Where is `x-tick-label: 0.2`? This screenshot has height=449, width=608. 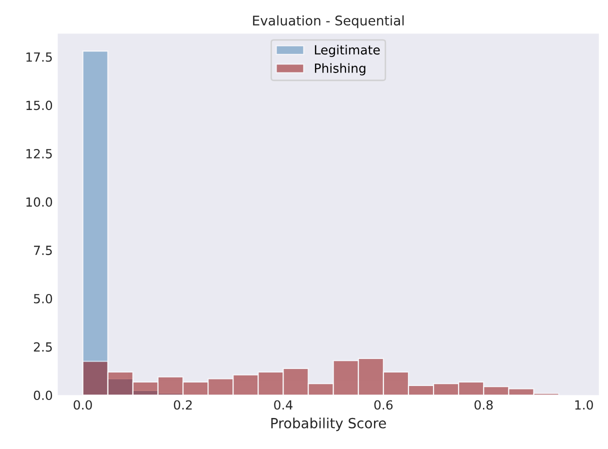
x-tick-label: 0.2 is located at coordinates (183, 405).